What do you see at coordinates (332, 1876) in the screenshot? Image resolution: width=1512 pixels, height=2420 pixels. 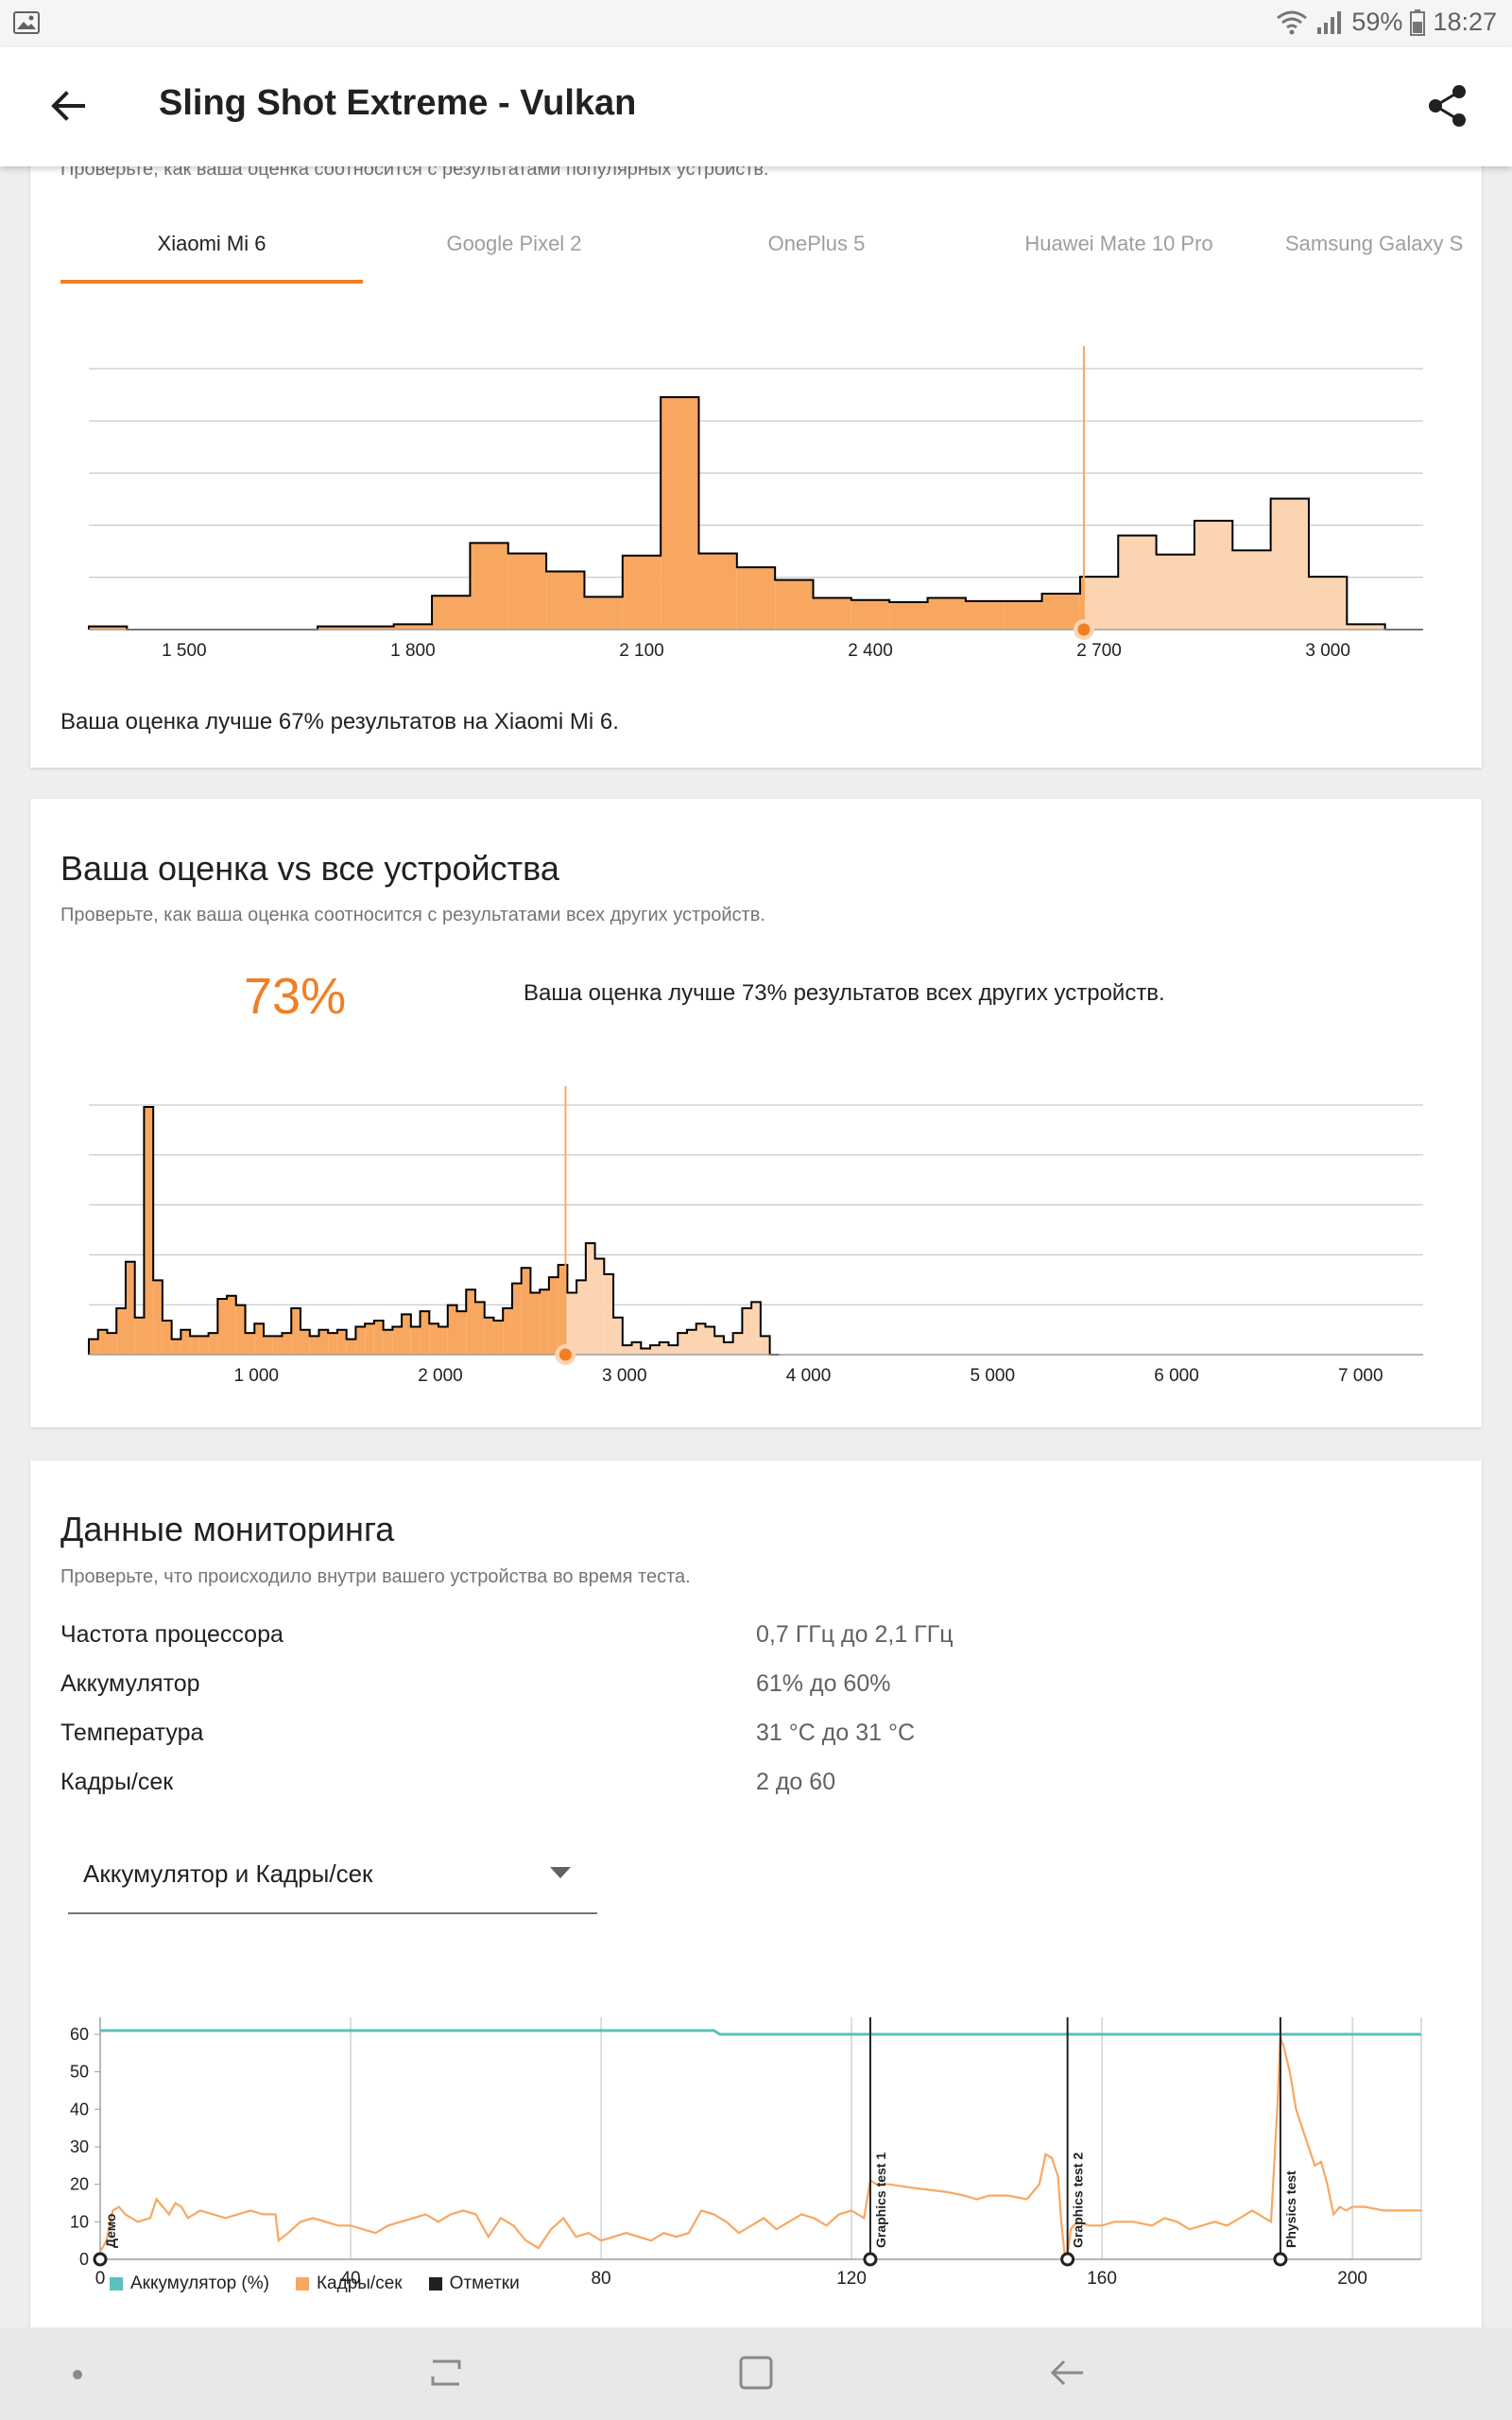 I see `chart-series-dropdown: Аккумулятор и Кадры/сек` at bounding box center [332, 1876].